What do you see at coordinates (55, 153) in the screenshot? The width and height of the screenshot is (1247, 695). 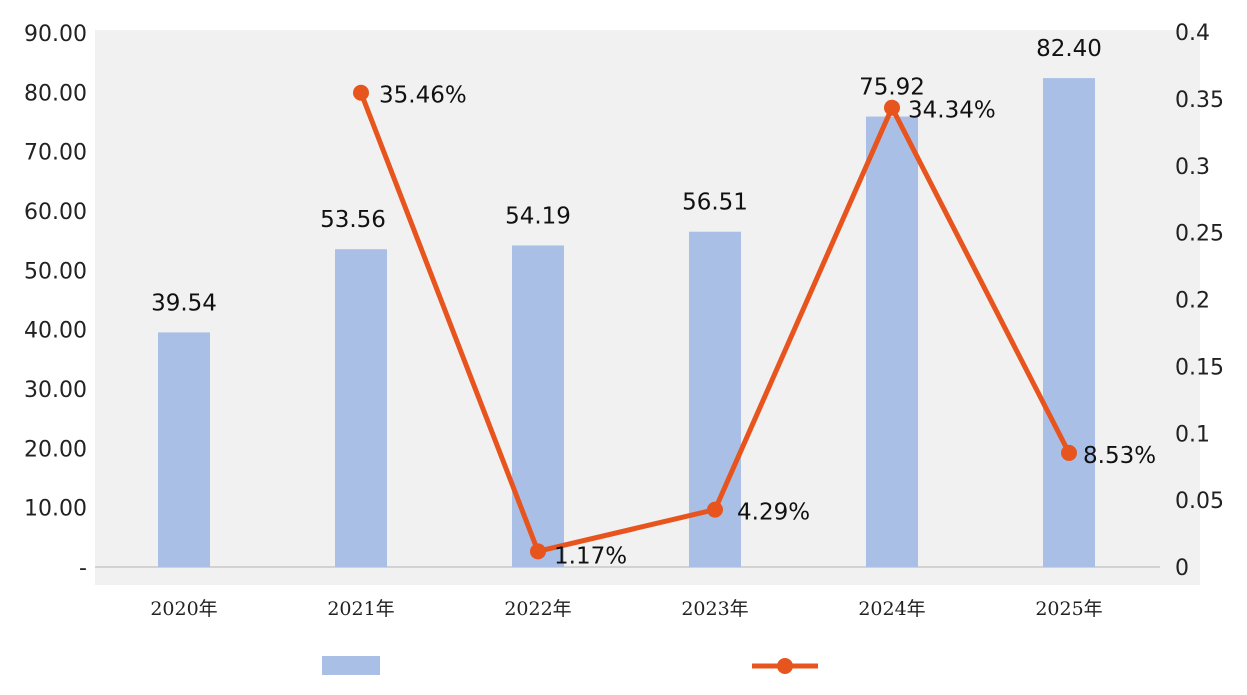 I see `left-tick-label: 70.00` at bounding box center [55, 153].